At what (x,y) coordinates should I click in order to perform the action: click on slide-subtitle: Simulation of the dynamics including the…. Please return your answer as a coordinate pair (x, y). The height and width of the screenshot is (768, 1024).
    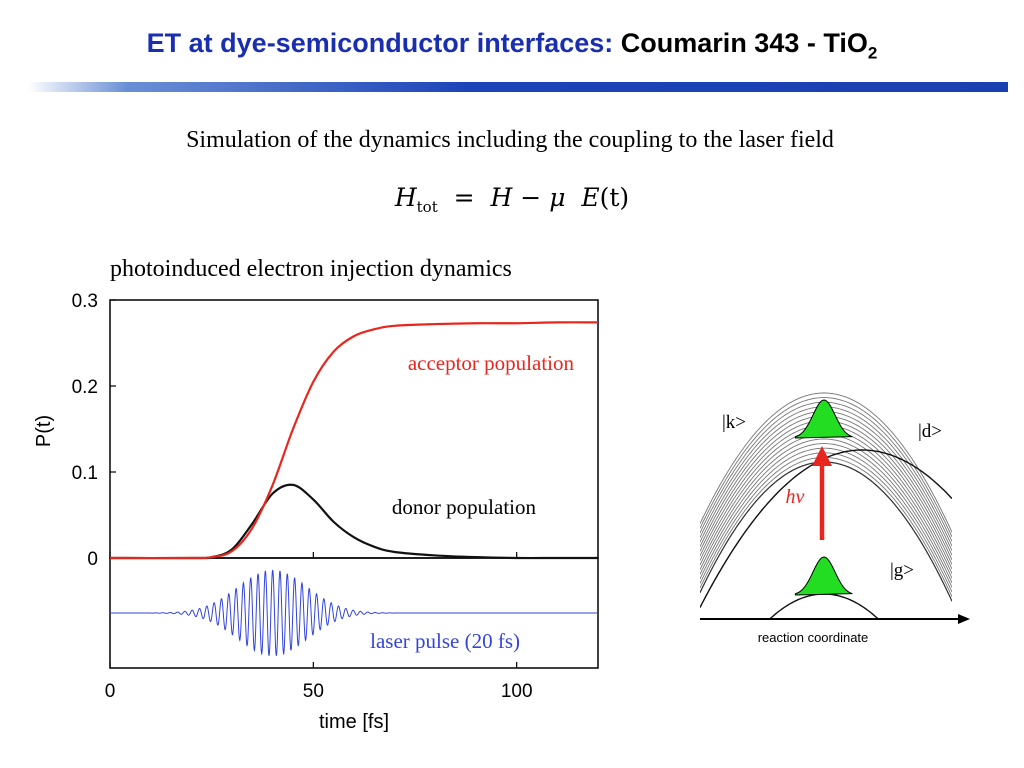
    Looking at the image, I should click on (510, 140).